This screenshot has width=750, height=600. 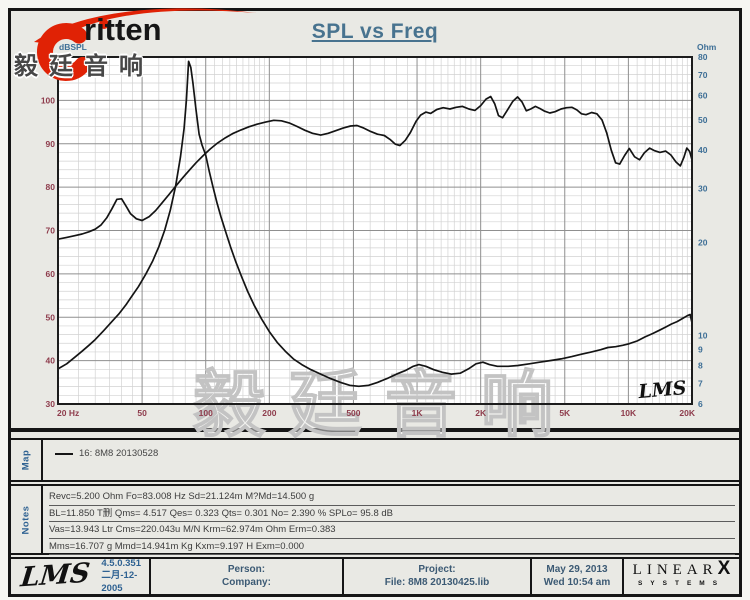 I want to click on map-content: 16: 8M8 20130528, so click(x=391, y=460).